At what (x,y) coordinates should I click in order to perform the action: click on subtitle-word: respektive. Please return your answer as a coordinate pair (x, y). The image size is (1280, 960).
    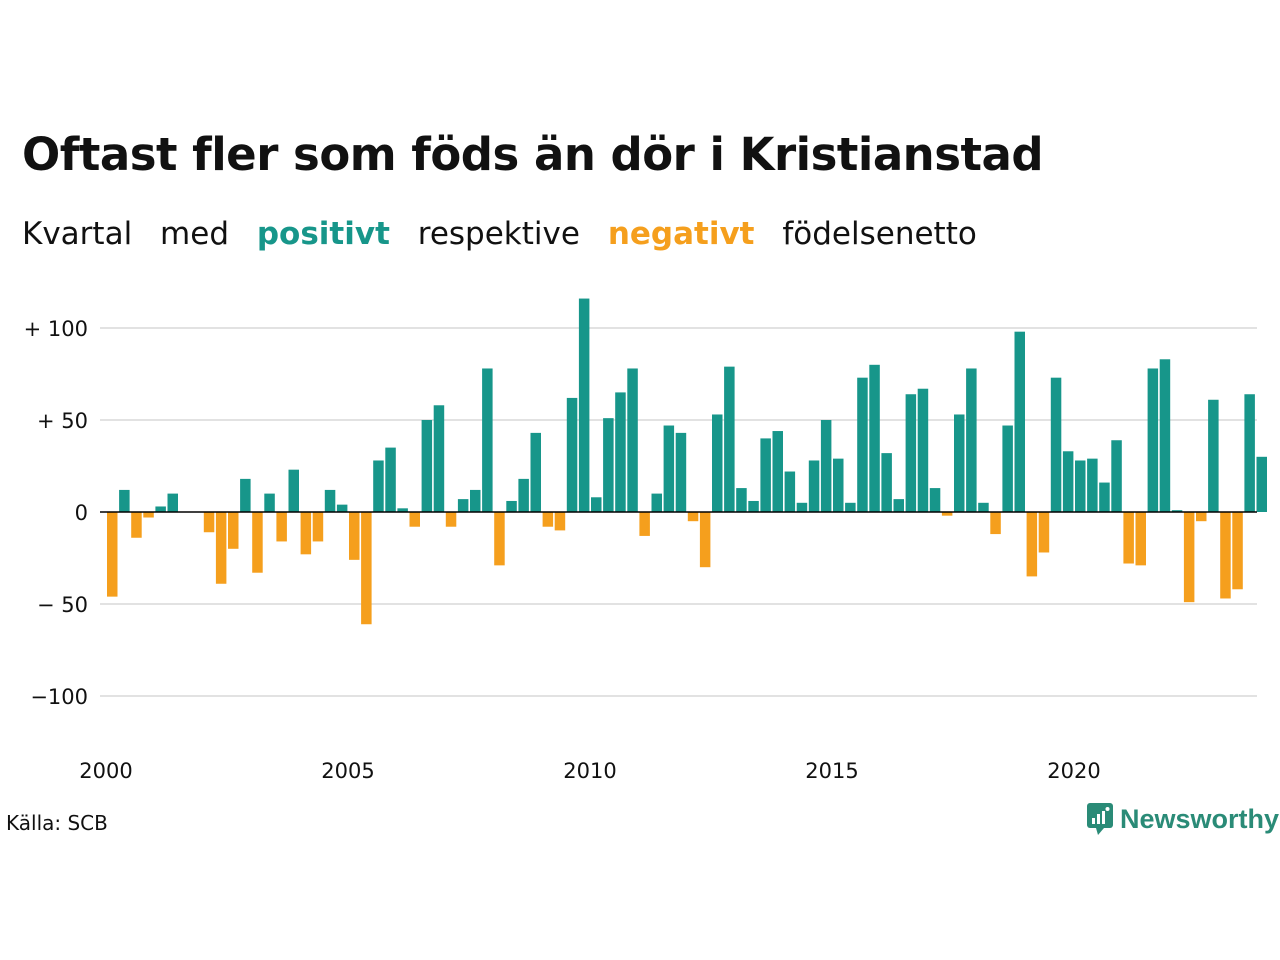
    Looking at the image, I should click on (498, 234).